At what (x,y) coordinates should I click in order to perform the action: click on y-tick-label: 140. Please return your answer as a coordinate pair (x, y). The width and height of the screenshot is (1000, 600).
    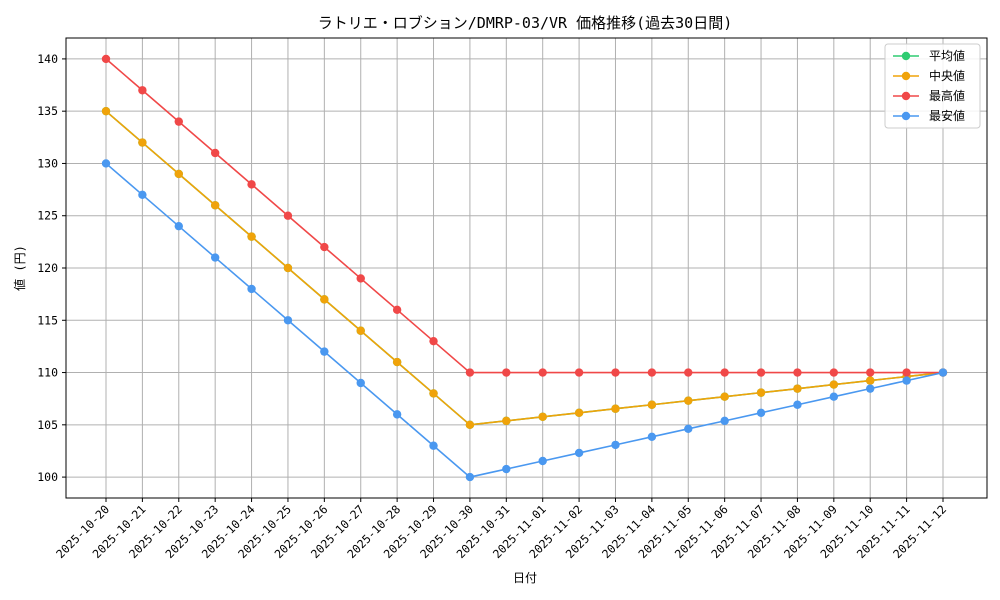
    Looking at the image, I should click on (47, 59).